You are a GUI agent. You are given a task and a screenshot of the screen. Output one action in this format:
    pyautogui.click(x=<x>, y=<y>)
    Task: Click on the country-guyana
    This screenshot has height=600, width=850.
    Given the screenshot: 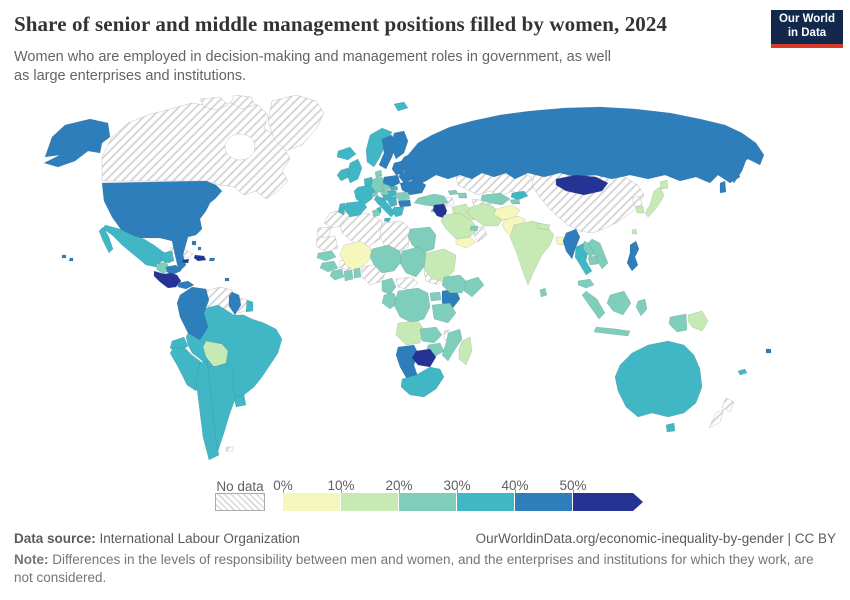 What is the action you would take?
    pyautogui.click(x=235, y=303)
    